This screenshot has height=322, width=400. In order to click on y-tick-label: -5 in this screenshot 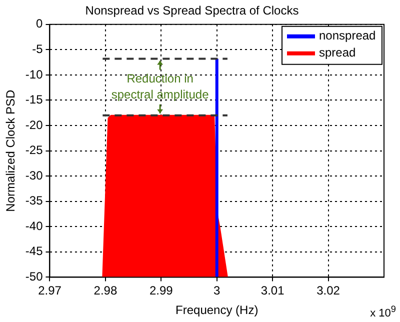, I will do `click(38, 49)`.